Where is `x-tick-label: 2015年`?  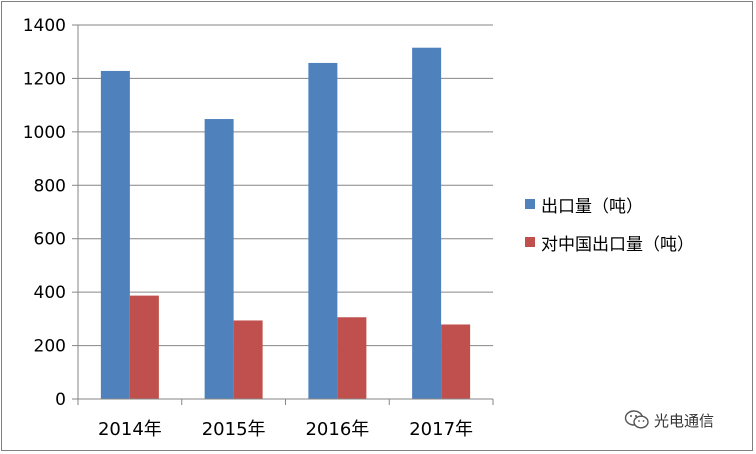 x-tick-label: 2015年 is located at coordinates (234, 429).